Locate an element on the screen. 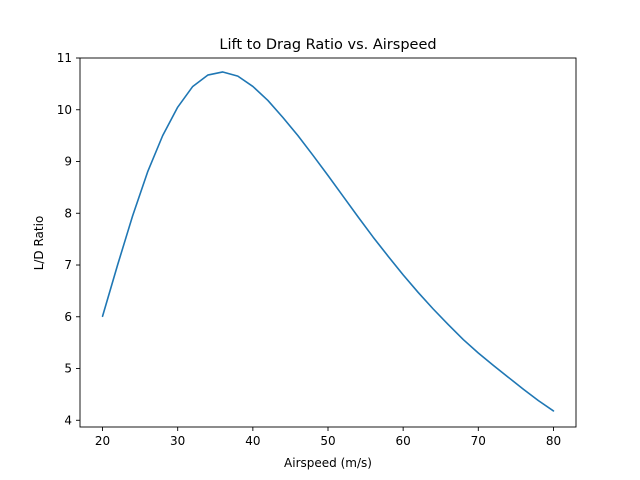  y-tick-label: 4 is located at coordinates (68, 420).